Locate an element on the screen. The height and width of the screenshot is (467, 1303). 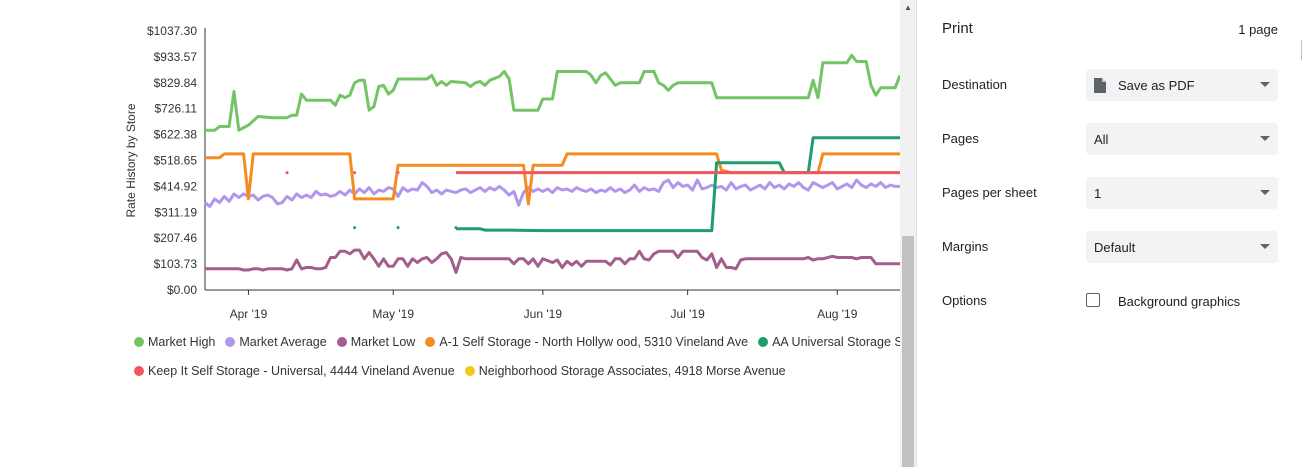
destination-select: Save as PDF is located at coordinates (1182, 85).